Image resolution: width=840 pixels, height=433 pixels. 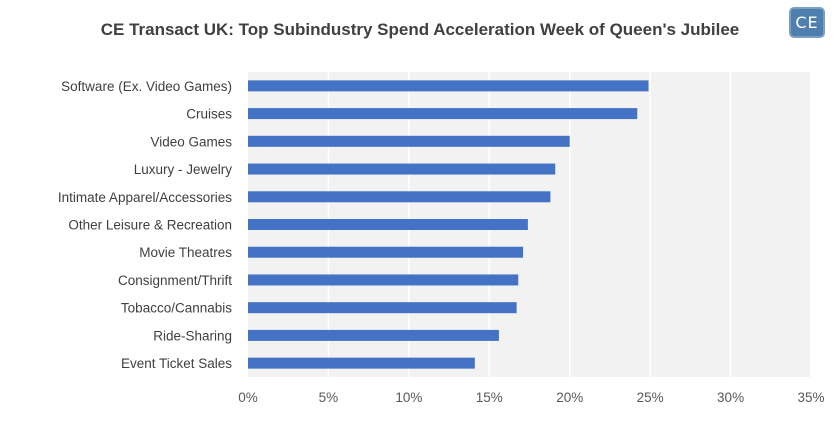 I want to click on x-tick-label: 20%, so click(x=569, y=397).